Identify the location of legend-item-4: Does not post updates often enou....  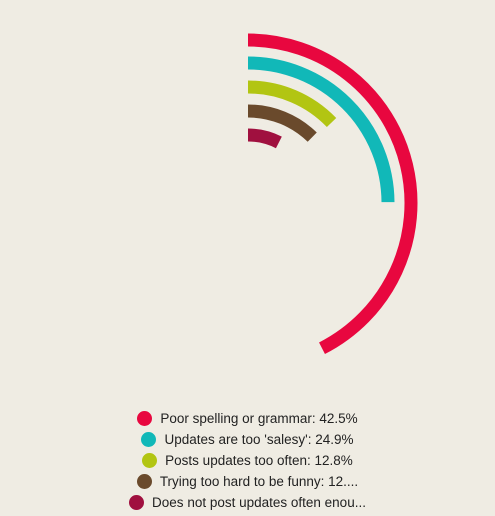
(247, 502).